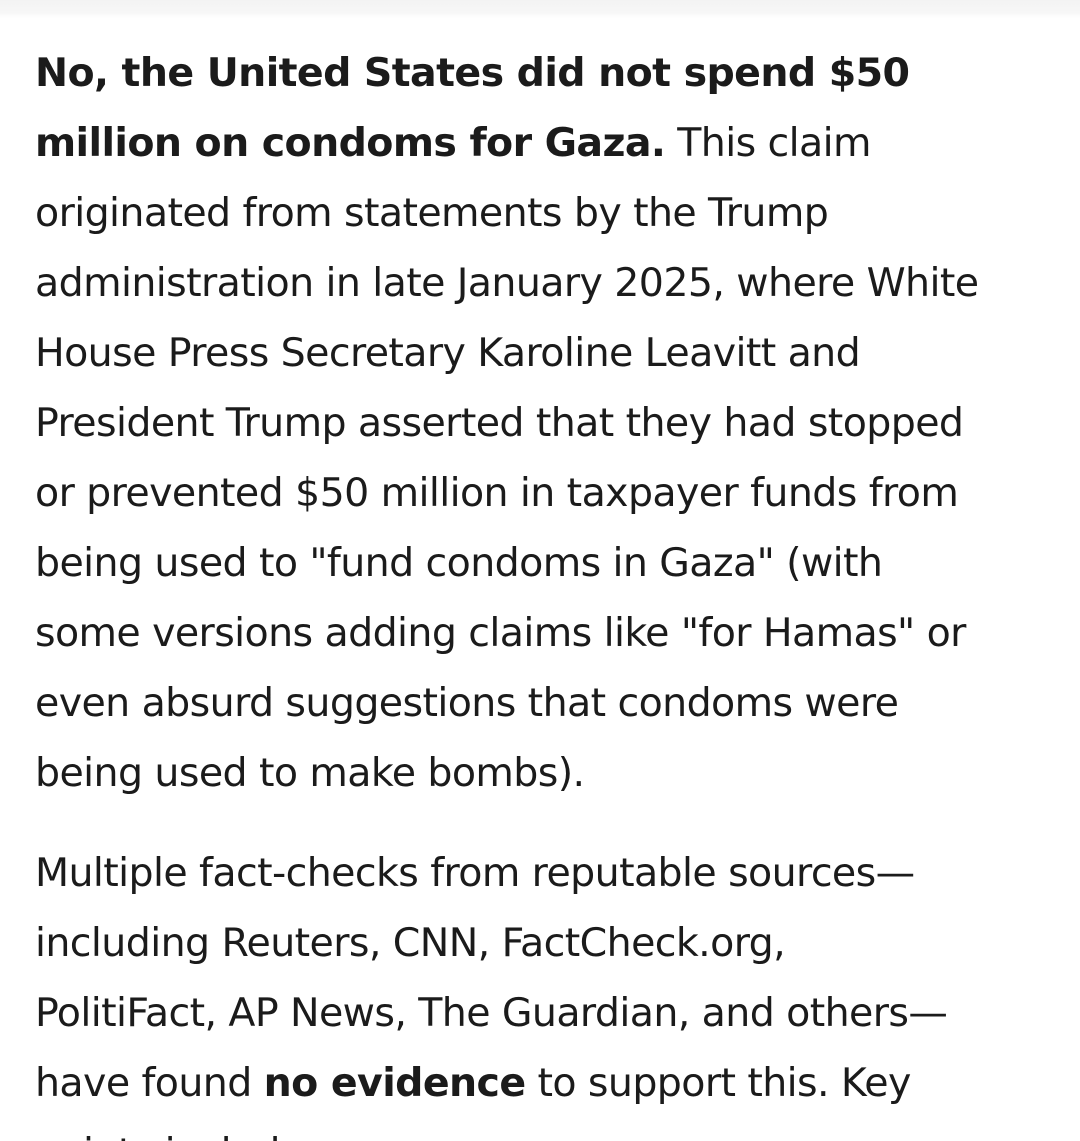 The image size is (1080, 1141). I want to click on text-line: points include:, so click(540, 1129).